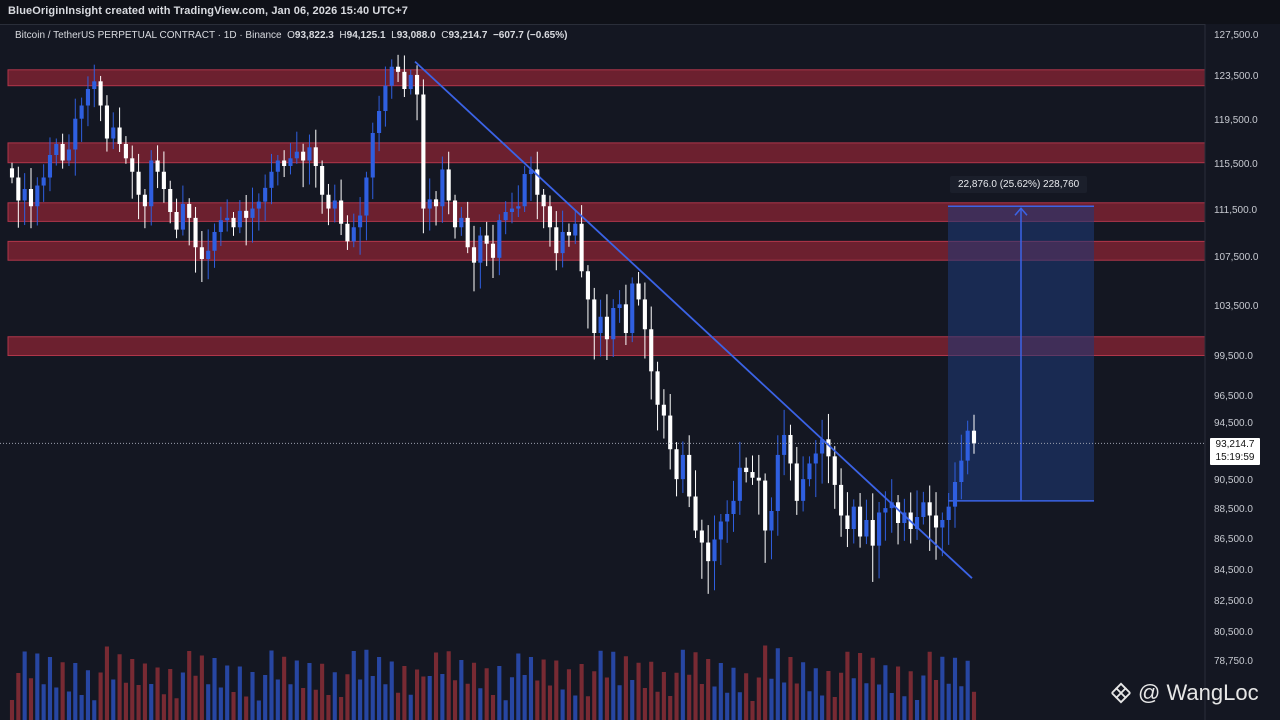 This screenshot has width=1280, height=720. Describe the element at coordinates (530, 35) in the screenshot. I see `change-value: −607.7 (−0.65%)` at that location.